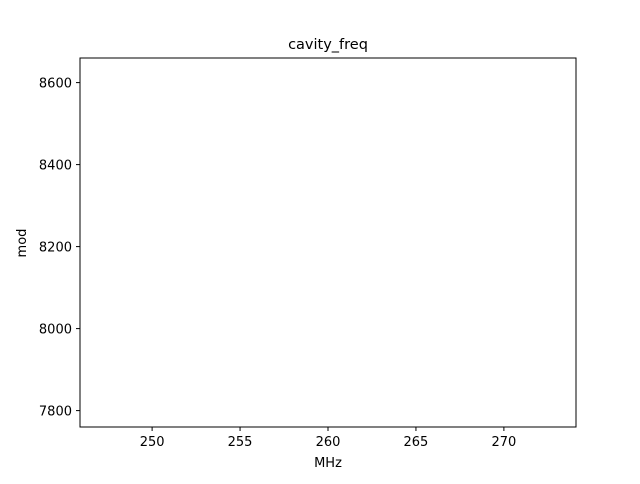  I want to click on y-tick-label: 8600, so click(55, 84).